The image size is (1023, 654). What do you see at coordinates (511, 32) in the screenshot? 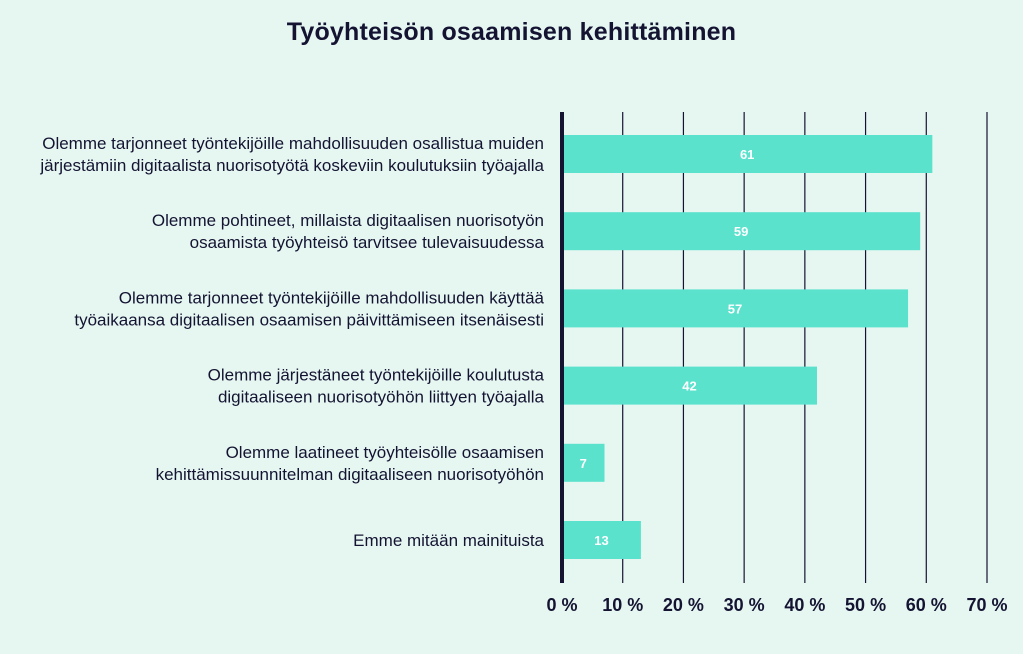
I see `chart-title: Työyhteisön osaamisen kehittäminen` at bounding box center [511, 32].